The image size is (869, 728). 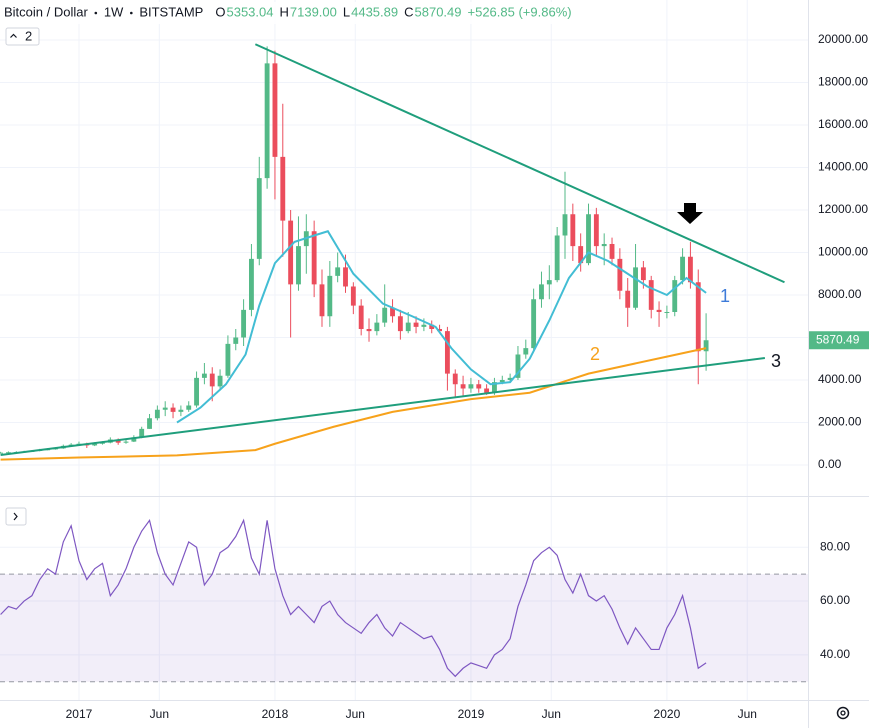 I want to click on exchange: BITSTAMP, so click(x=171, y=11).